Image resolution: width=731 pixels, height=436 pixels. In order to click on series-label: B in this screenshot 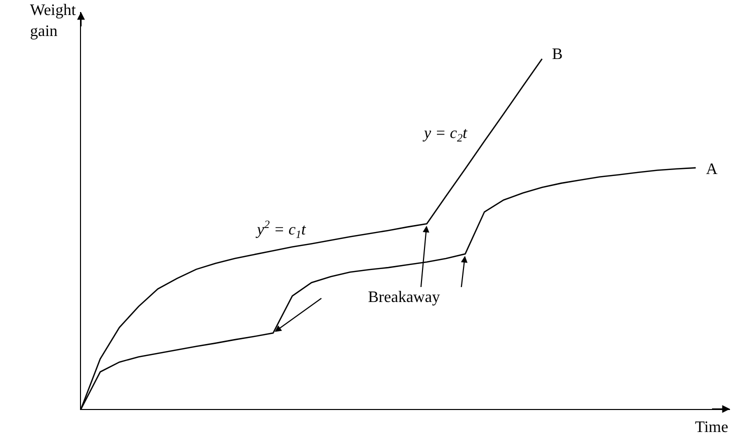, I will do `click(557, 54)`.